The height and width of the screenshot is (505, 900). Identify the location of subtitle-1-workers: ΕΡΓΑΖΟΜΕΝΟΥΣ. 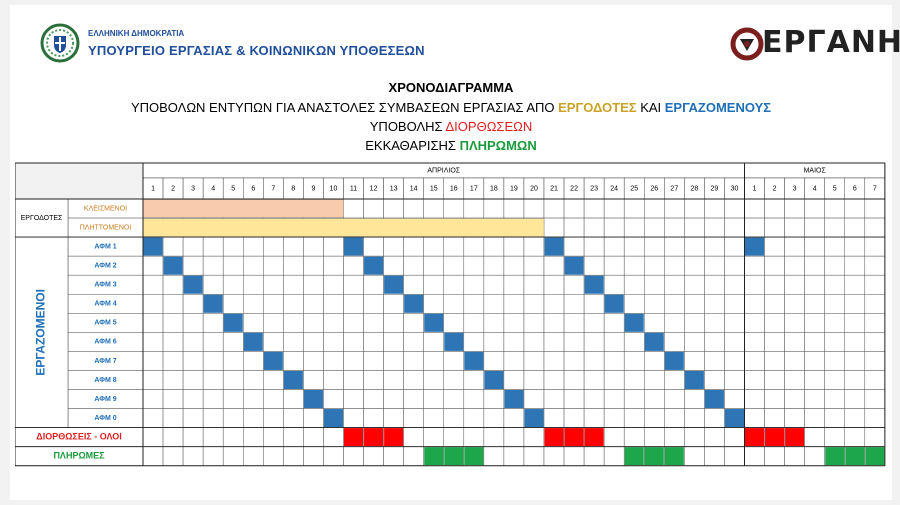
(718, 107).